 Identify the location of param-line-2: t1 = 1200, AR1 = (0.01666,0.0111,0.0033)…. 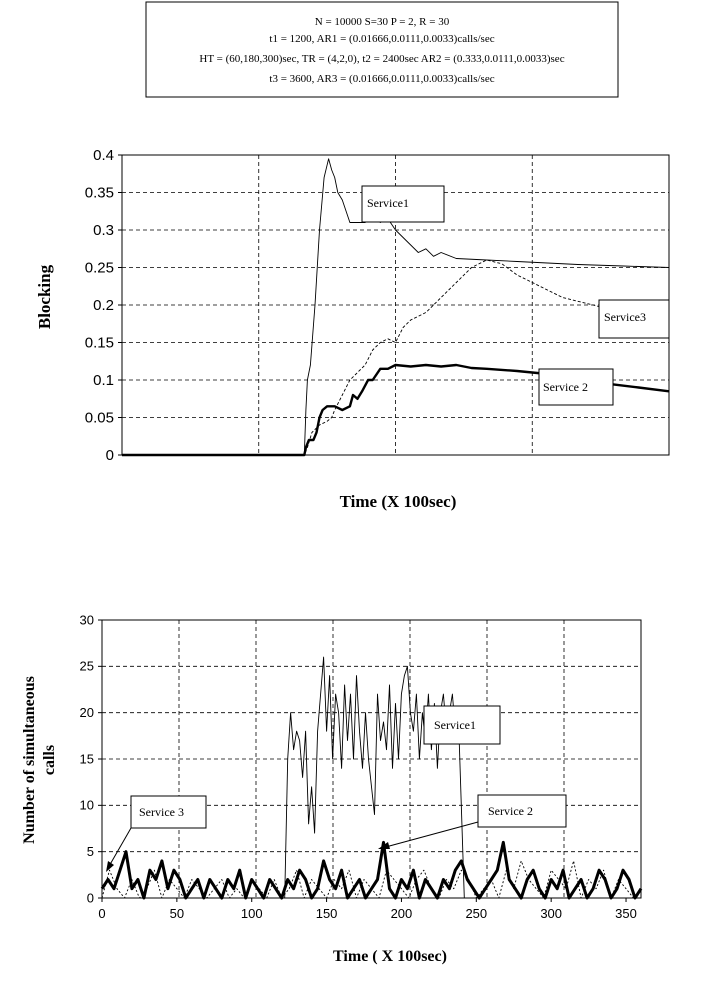
(381, 39).